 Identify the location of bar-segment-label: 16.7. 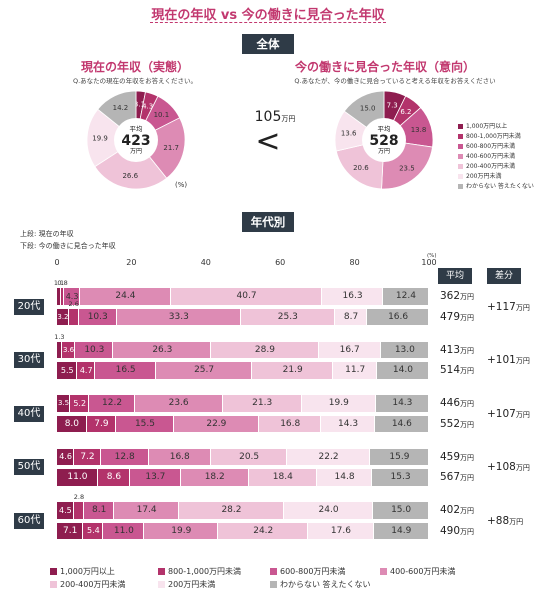
(349, 349).